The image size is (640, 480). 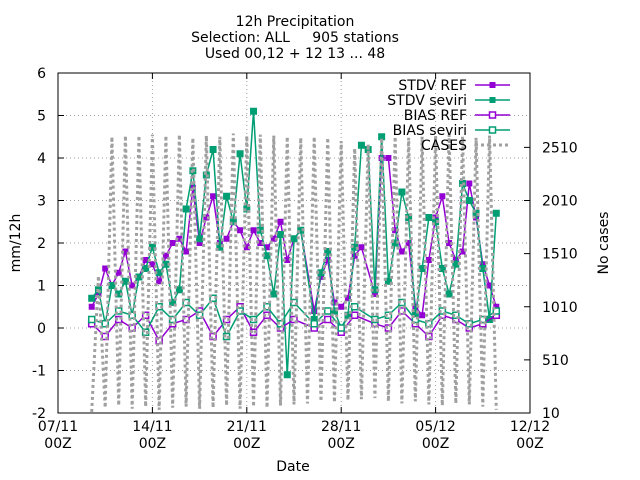 I want to click on title-line-1: 12h Precipitation, so click(x=295, y=22).